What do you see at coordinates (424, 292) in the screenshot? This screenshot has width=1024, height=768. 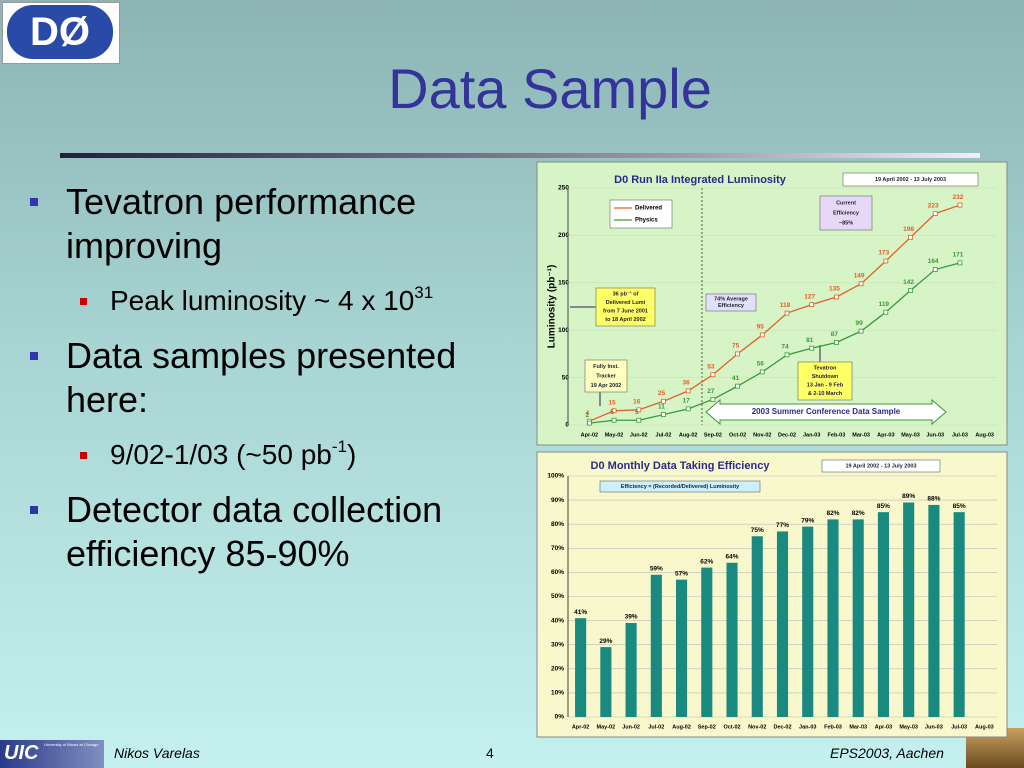 I see `superscript: 31` at bounding box center [424, 292].